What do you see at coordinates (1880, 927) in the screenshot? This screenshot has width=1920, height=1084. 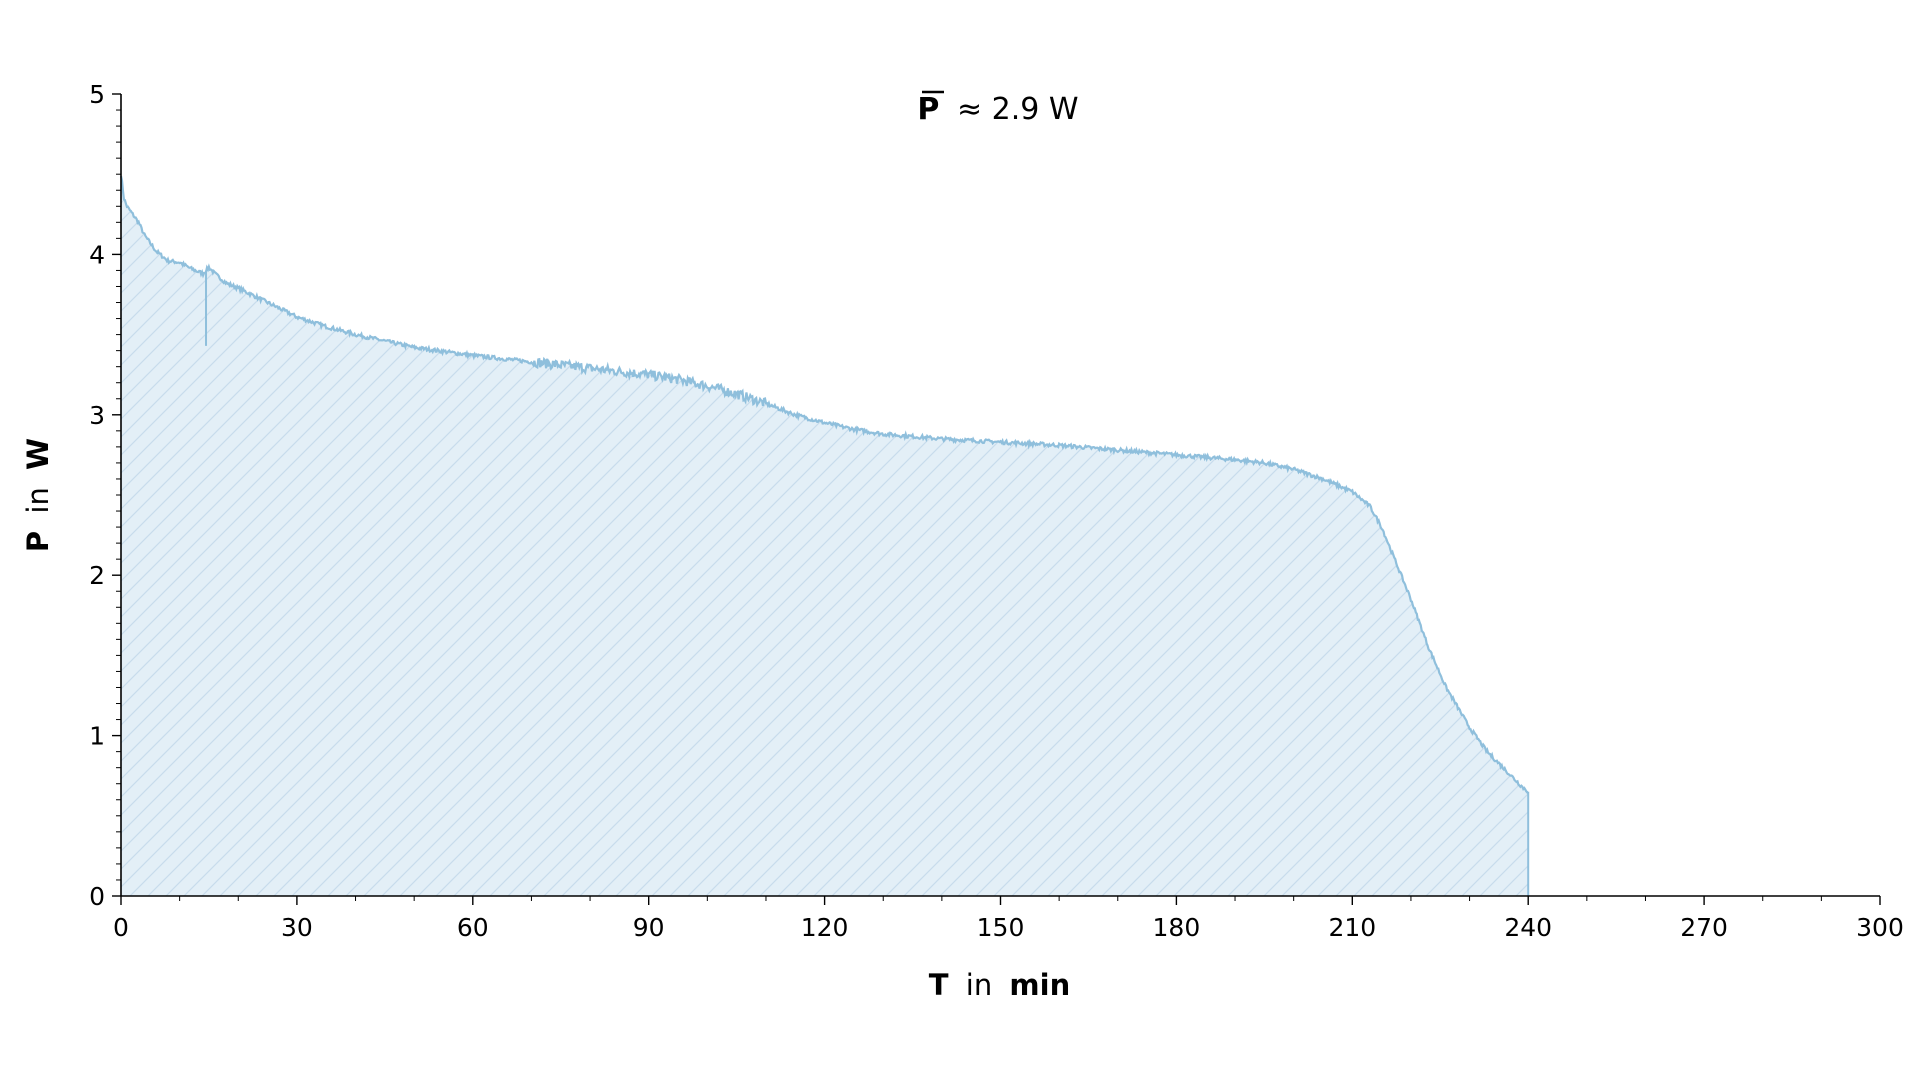 I see `x-tick-label: 300` at bounding box center [1880, 927].